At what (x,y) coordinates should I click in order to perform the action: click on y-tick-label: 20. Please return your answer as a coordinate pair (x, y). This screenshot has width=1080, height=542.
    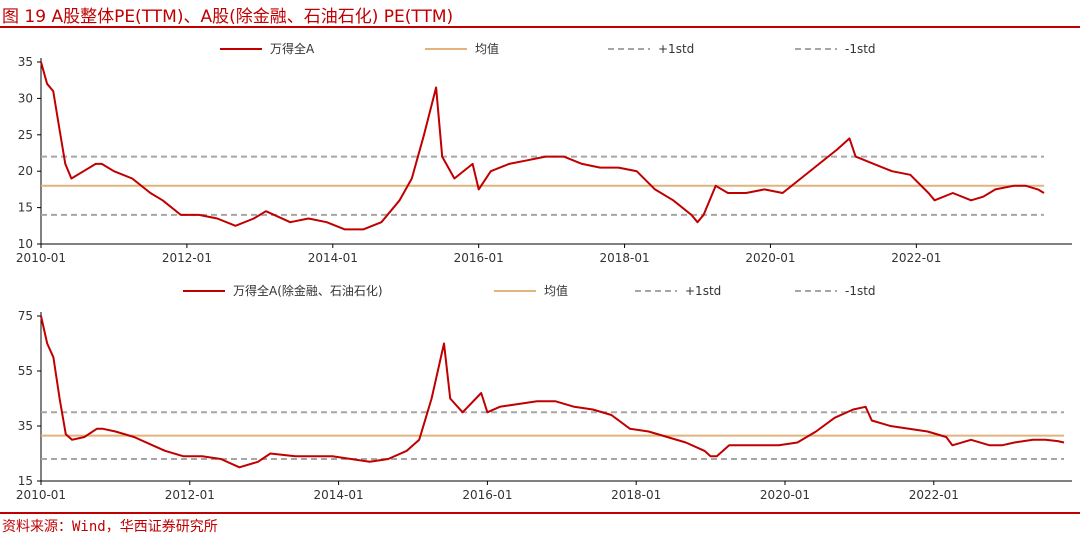
    Looking at the image, I should click on (25, 171).